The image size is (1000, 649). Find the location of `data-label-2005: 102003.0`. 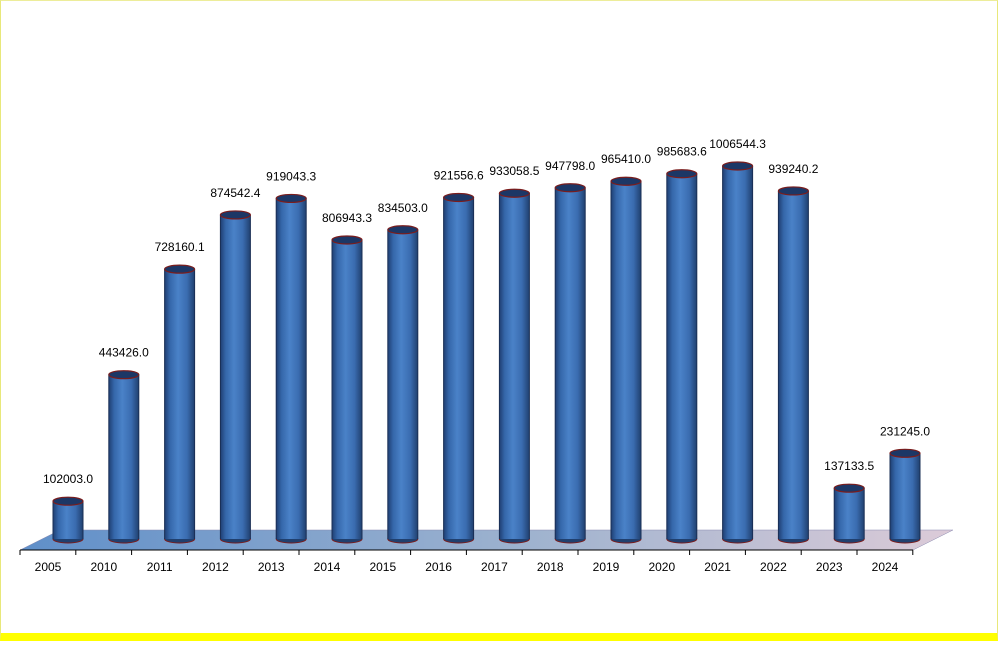

data-label-2005: 102003.0 is located at coordinates (68, 479).